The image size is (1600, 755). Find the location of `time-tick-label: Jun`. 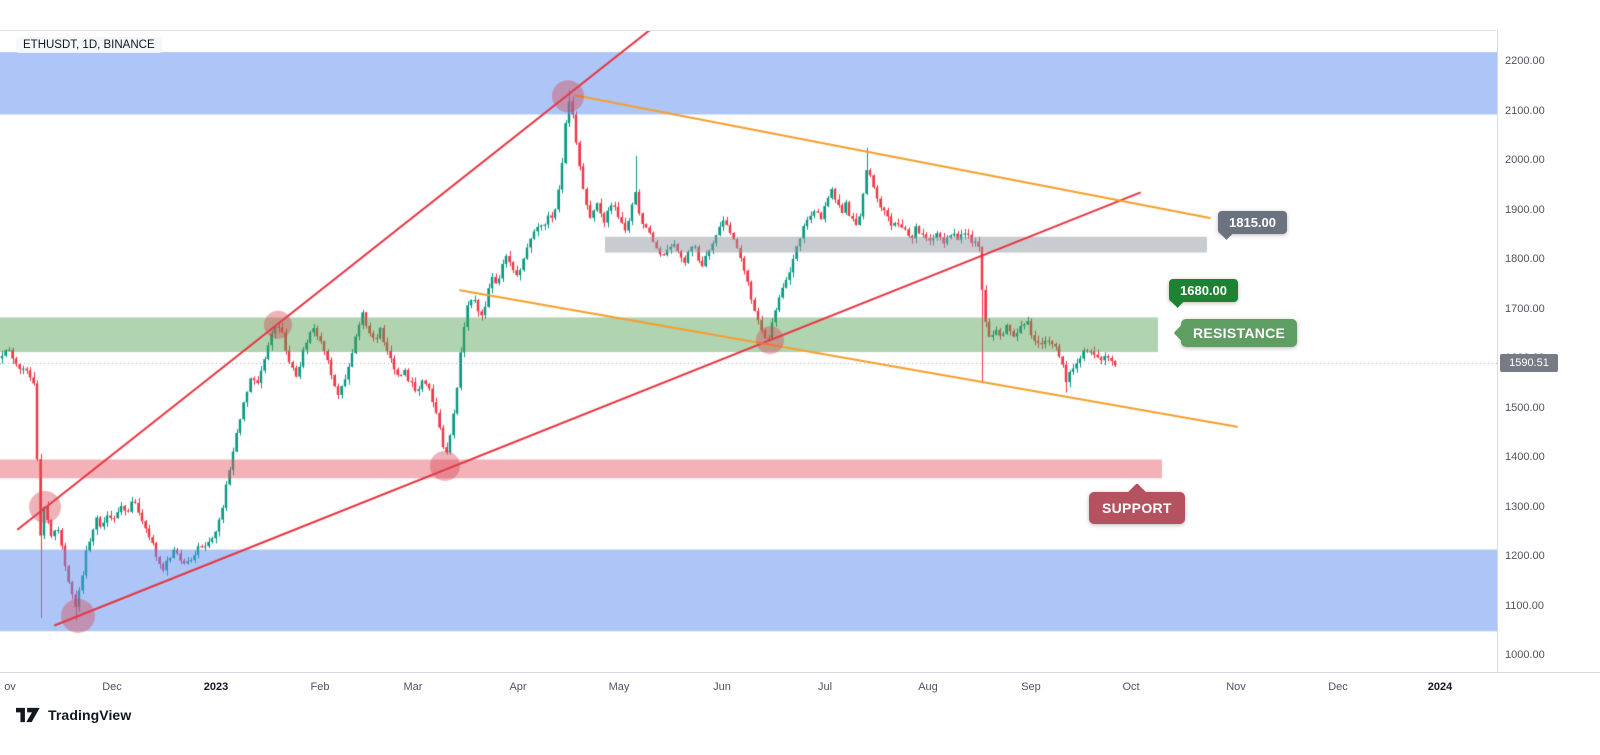

time-tick-label: Jun is located at coordinates (722, 687).